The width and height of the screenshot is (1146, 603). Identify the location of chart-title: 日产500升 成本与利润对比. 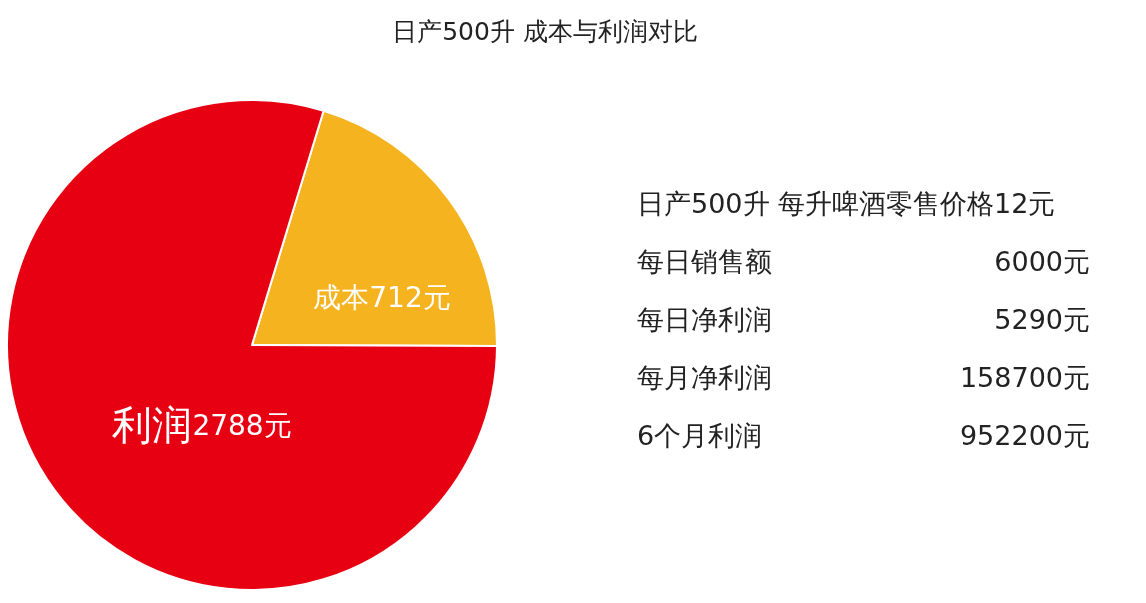
(545, 31).